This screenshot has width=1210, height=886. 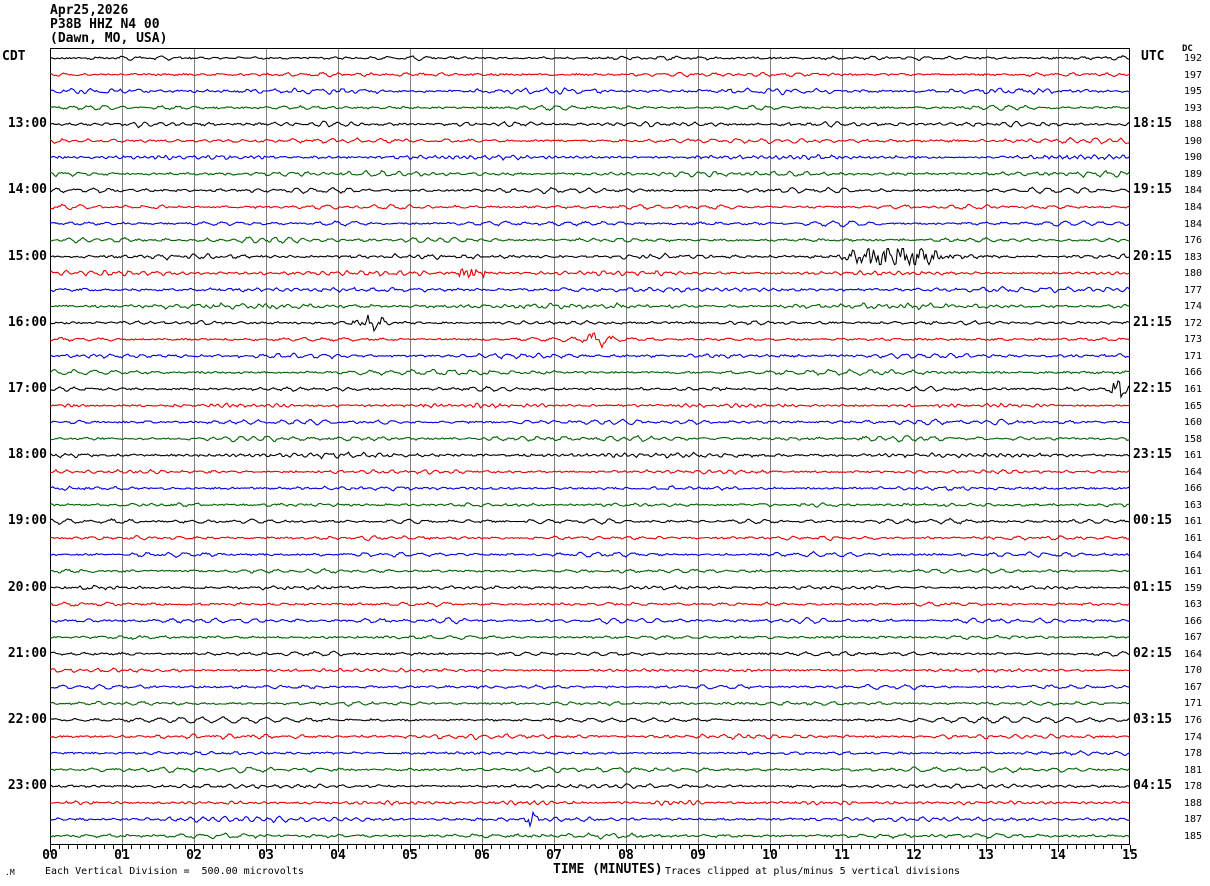 What do you see at coordinates (1193, 356) in the screenshot?
I see `dc-value: 171` at bounding box center [1193, 356].